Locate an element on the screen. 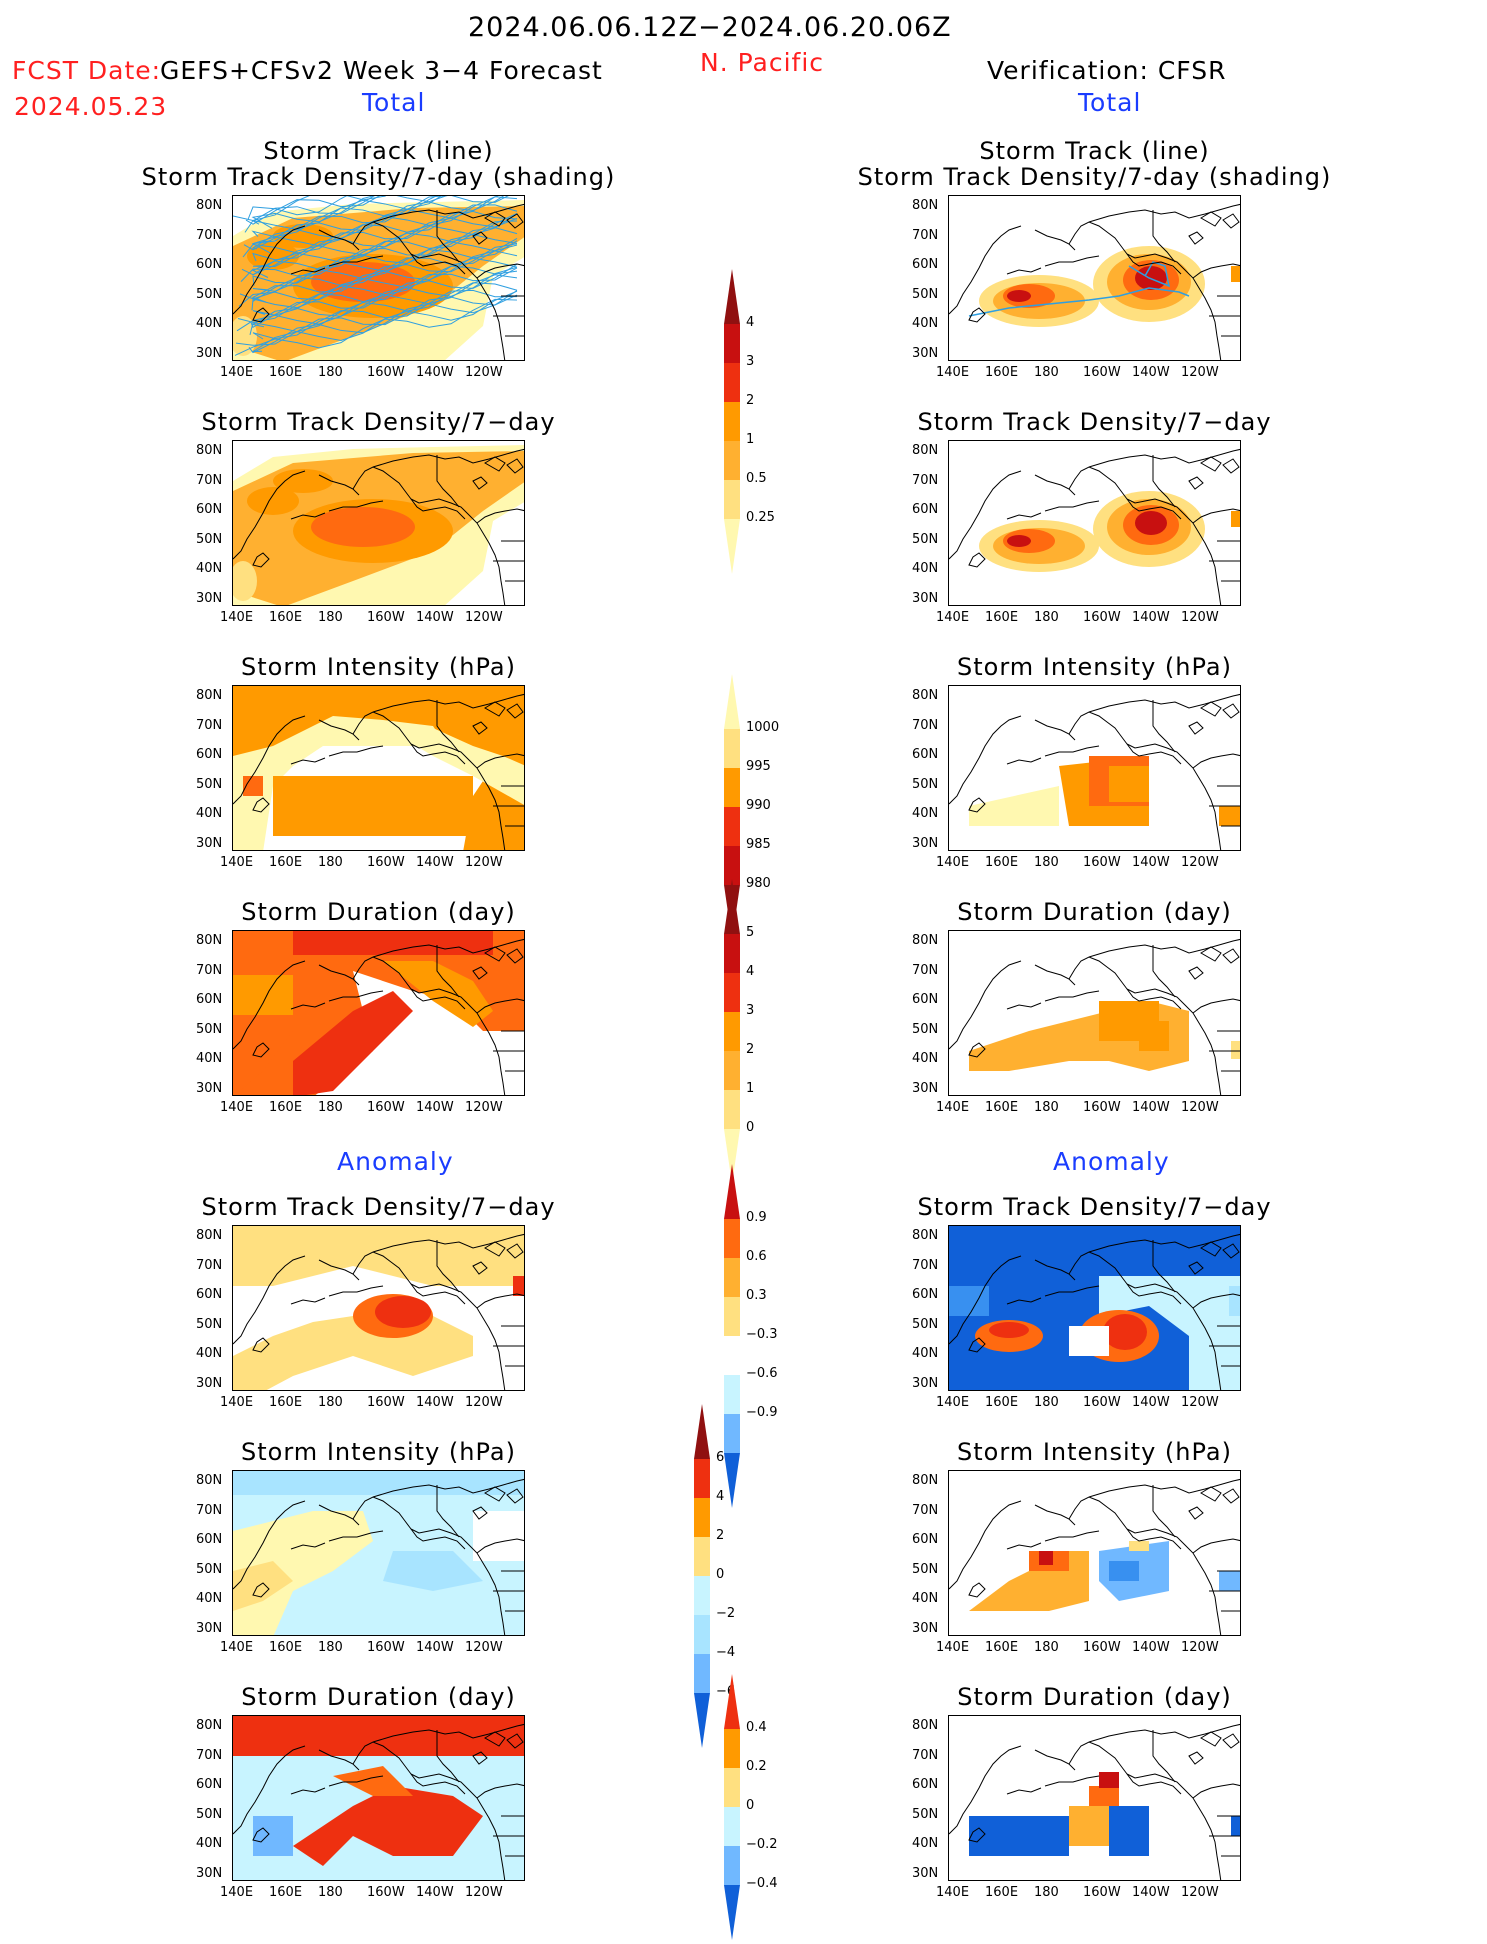  lat-label: 40N is located at coordinates (925, 1598).